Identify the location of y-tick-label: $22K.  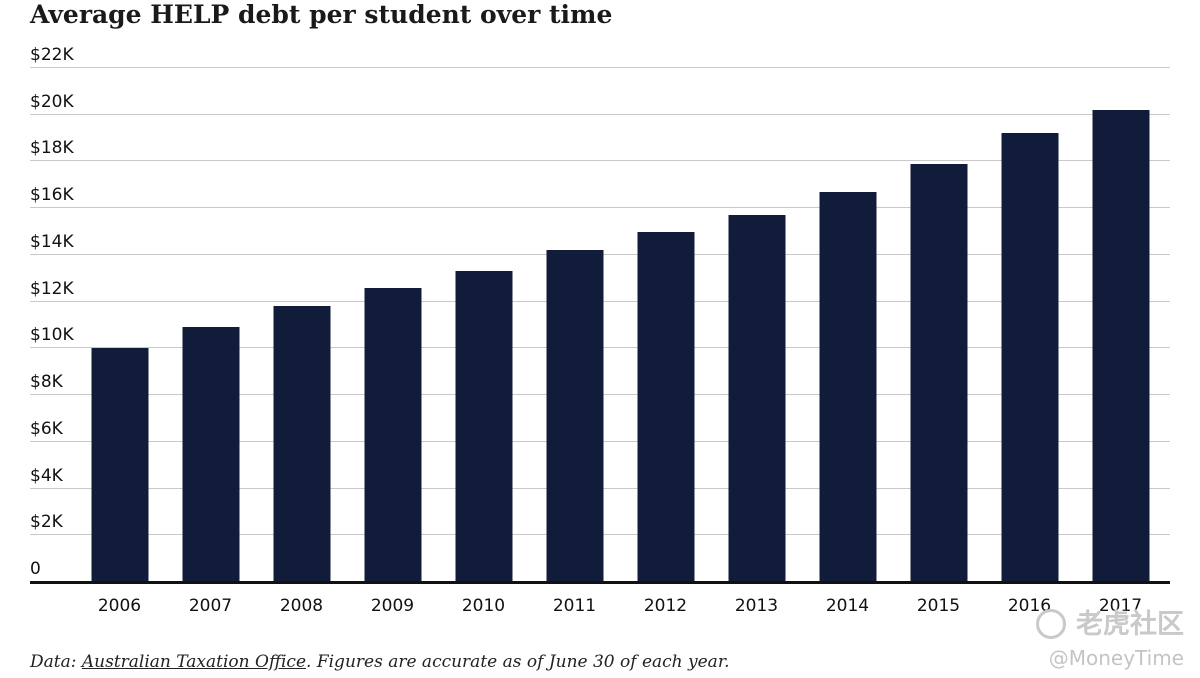
(52, 55).